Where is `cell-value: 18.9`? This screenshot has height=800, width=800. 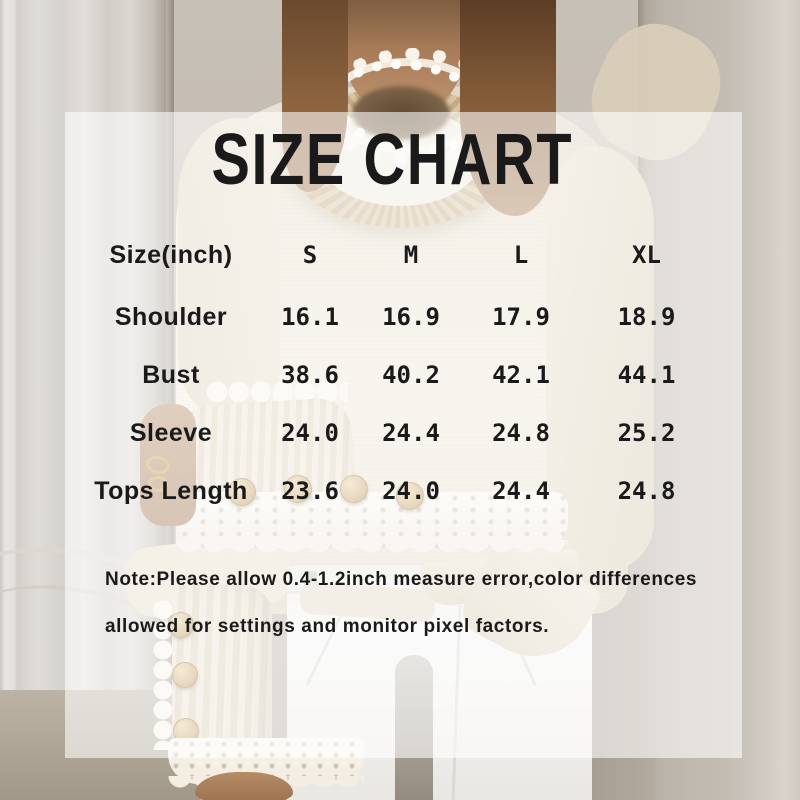 cell-value: 18.9 is located at coordinates (646, 317).